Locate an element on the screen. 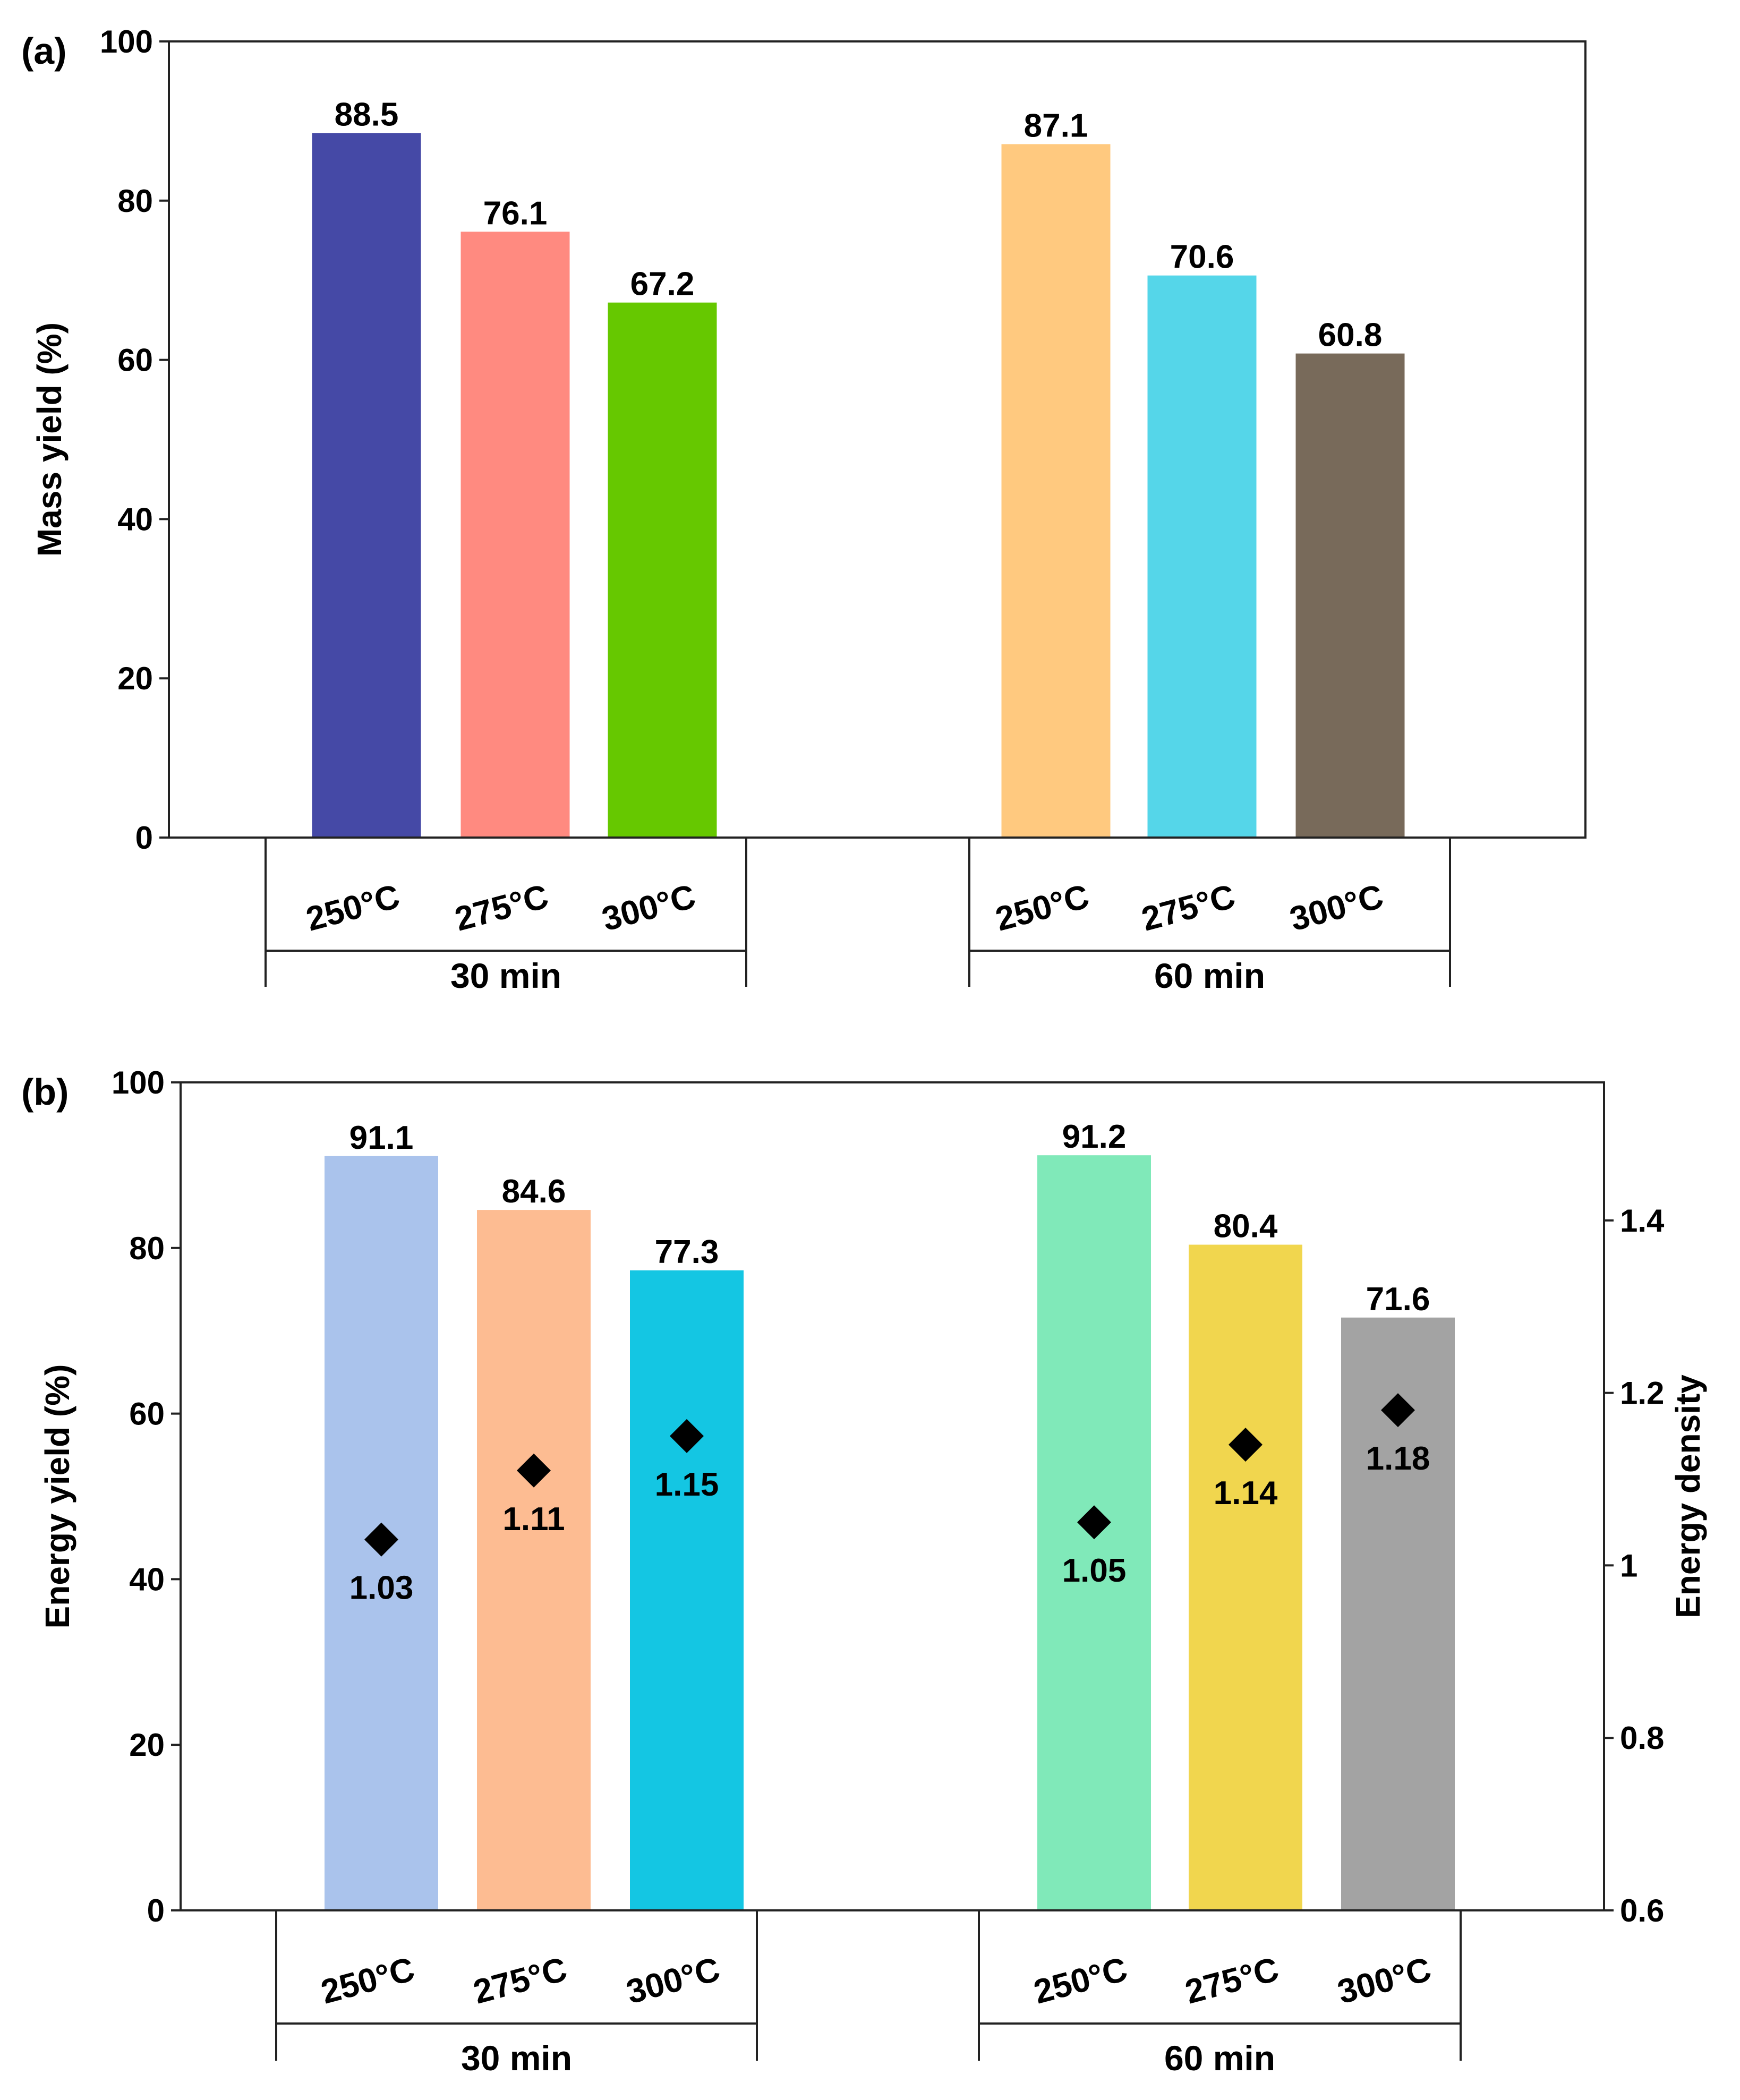  panel-b-y-tick-label: 80 is located at coordinates (147, 1248).